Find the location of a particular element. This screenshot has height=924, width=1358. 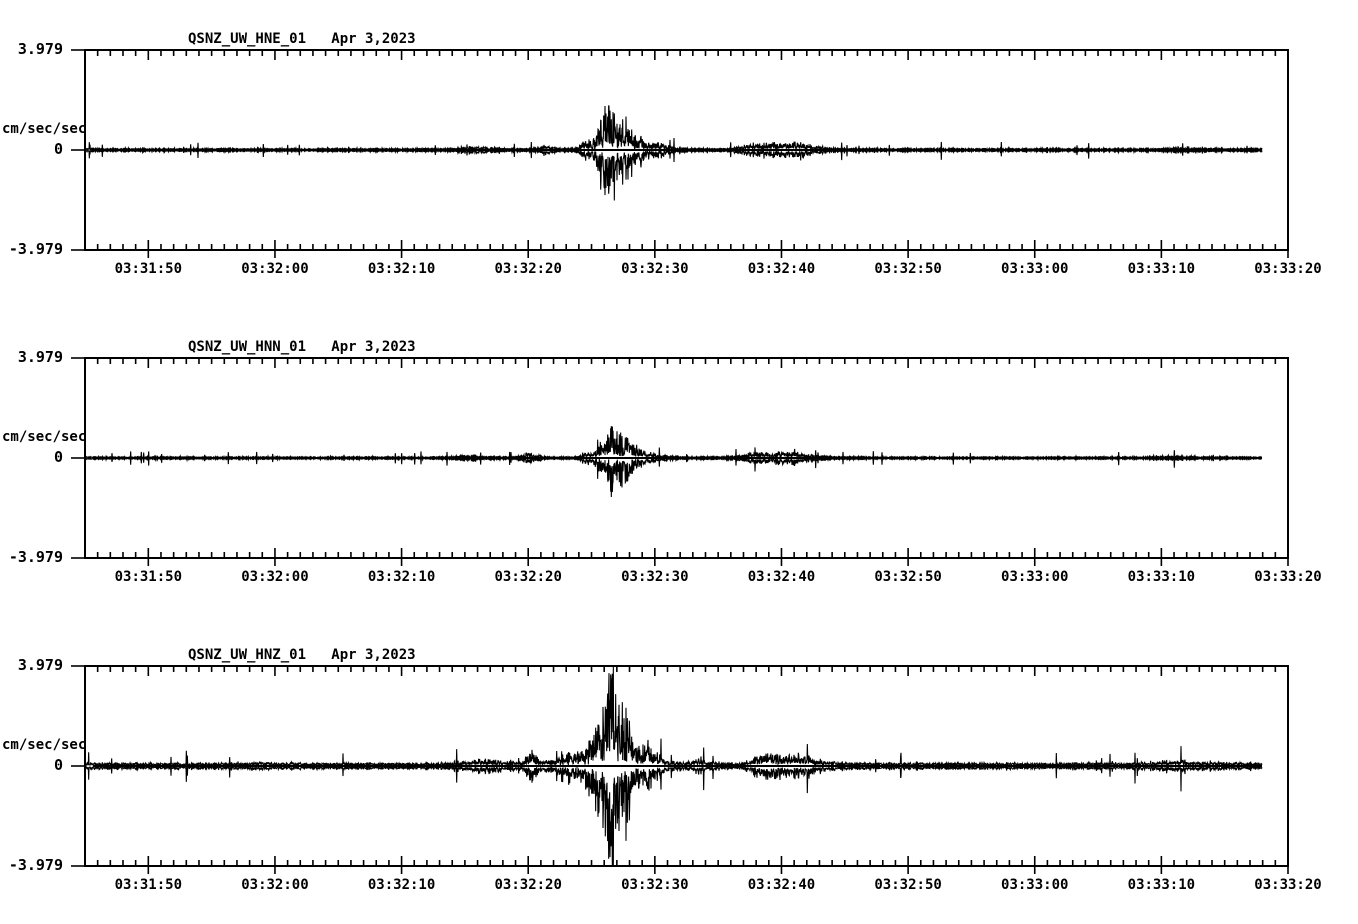

panel-title: QSNZ_UW_HNZ_01 Apr 3,2023 is located at coordinates (302, 655).